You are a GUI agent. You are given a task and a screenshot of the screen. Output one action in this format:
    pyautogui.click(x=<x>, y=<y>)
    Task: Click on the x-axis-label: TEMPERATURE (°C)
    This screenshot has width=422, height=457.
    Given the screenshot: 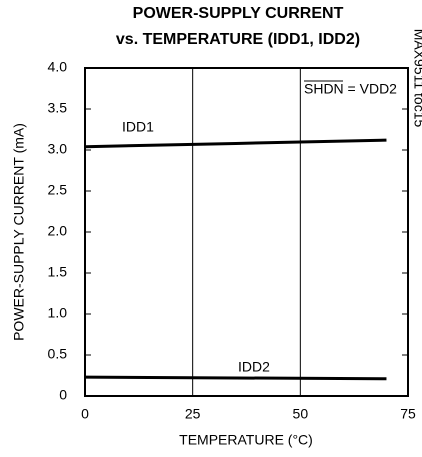 What is the action you would take?
    pyautogui.click(x=246, y=440)
    